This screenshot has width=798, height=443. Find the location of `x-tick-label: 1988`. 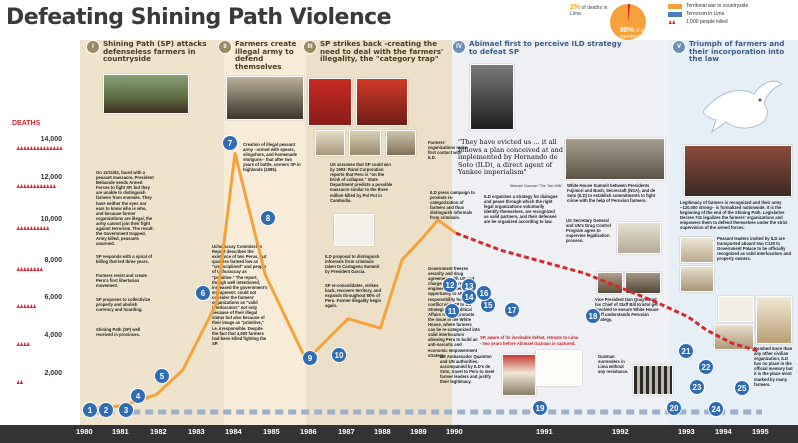

x-tick-label: 1988 is located at coordinates (382, 431).